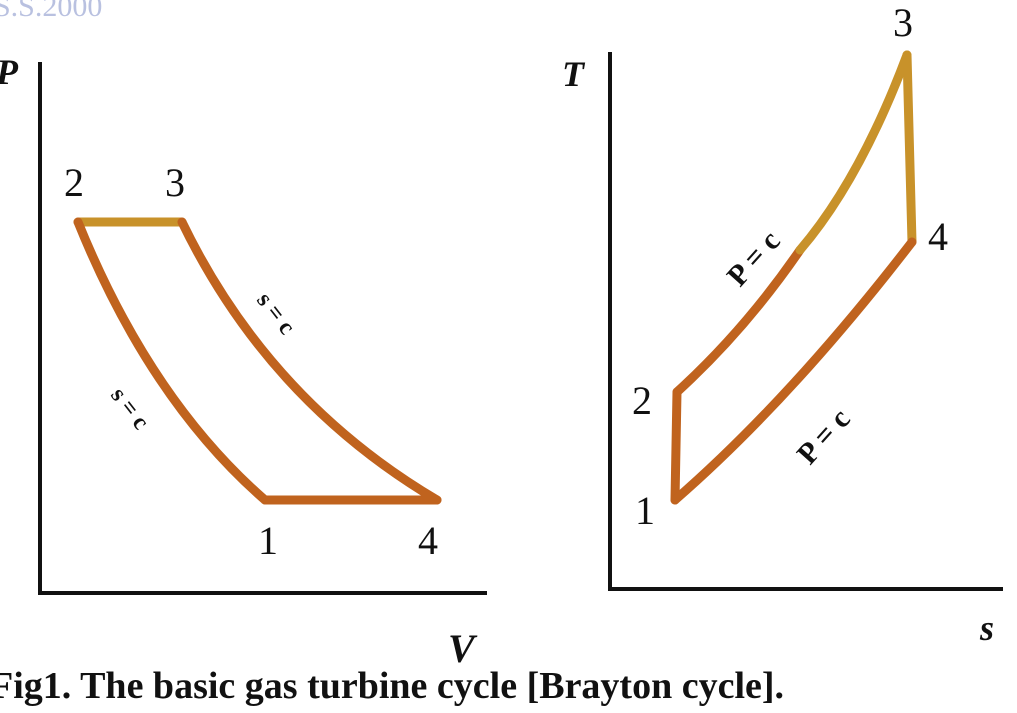  What do you see at coordinates (574, 74) in the screenshot?
I see `ts-y-axis-label: T` at bounding box center [574, 74].